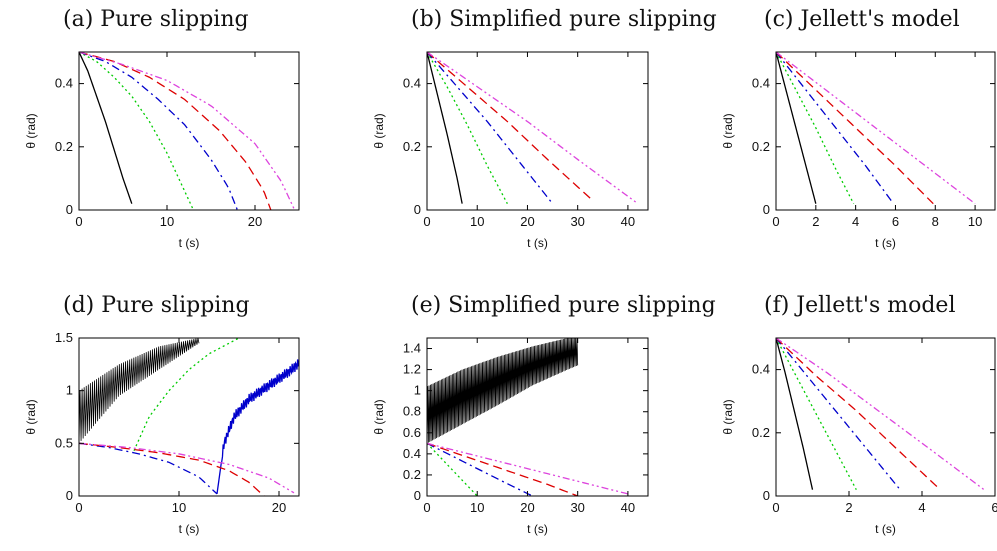  What do you see at coordinates (64, 442) in the screenshot?
I see `y-tick-label: 0.5` at bounding box center [64, 442].